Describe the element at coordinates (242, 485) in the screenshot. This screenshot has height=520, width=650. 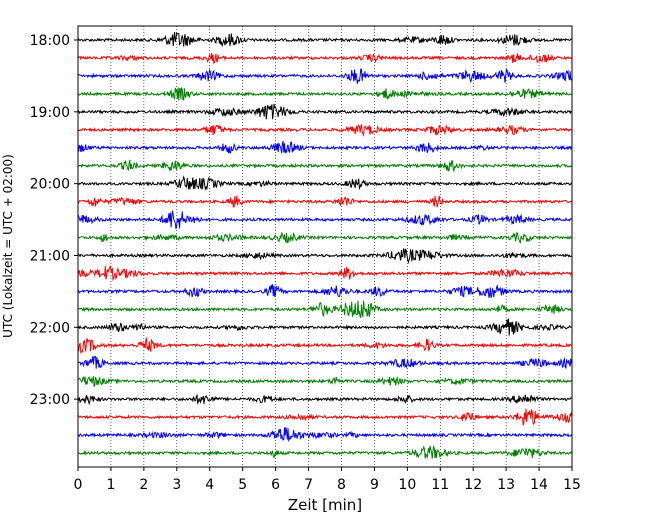
I see `x-tick-label: 5` at that location.